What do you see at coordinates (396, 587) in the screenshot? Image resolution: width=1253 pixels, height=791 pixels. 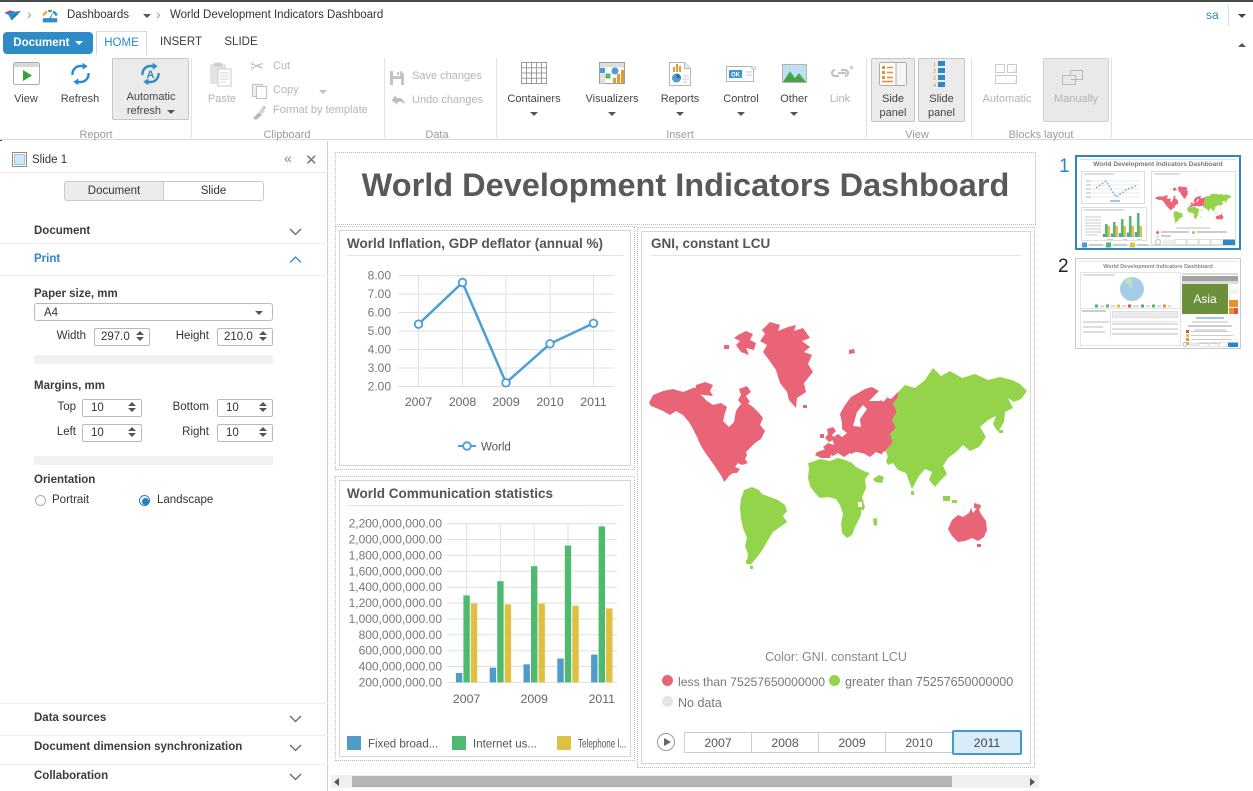 I see `svg-text: 1,400,000,000.00` at bounding box center [396, 587].